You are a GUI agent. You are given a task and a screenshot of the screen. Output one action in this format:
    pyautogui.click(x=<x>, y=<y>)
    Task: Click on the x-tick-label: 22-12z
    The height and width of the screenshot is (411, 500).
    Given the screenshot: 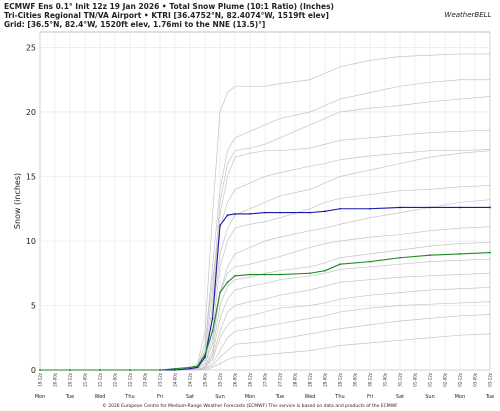 What is the action you would take?
    pyautogui.click(x=130, y=380)
    